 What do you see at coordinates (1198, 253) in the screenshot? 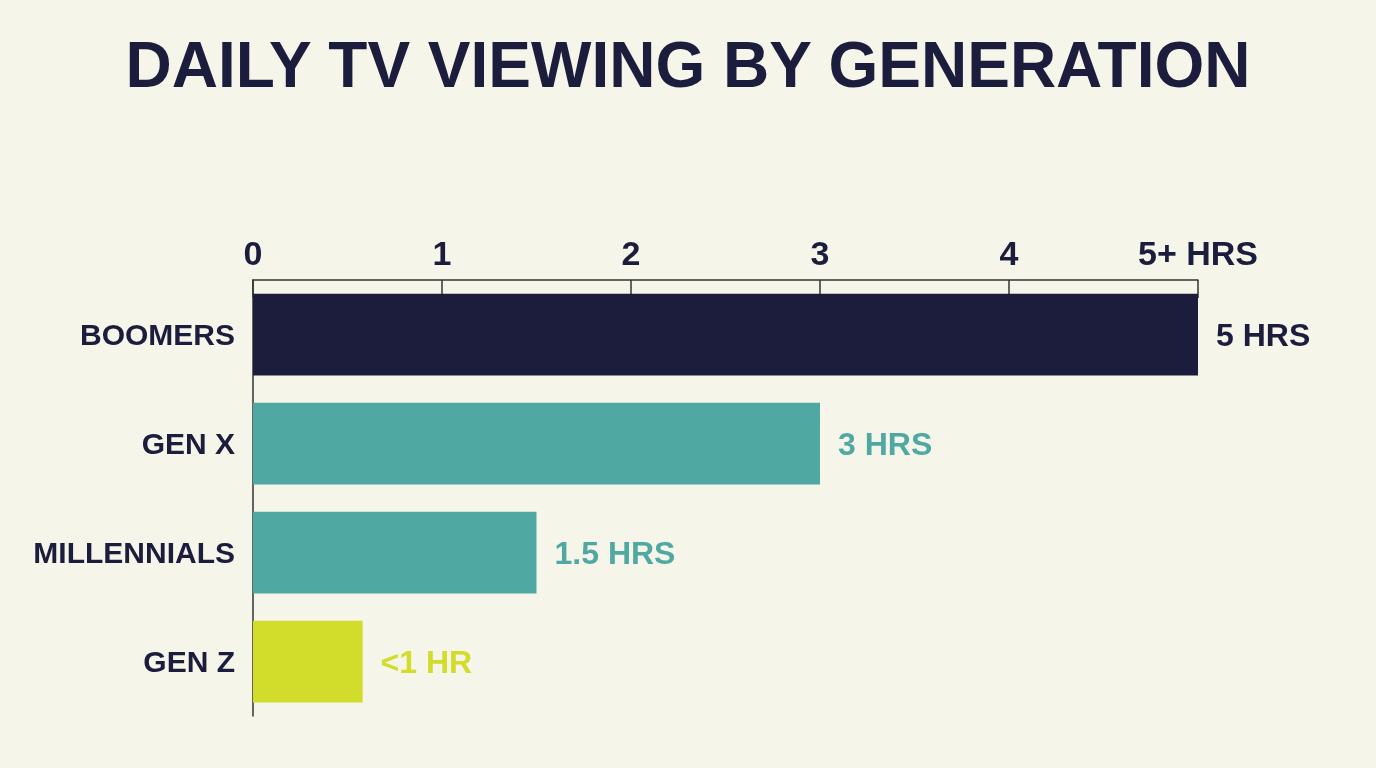
I see `x-tick-label: 5+ HRS` at bounding box center [1198, 253].